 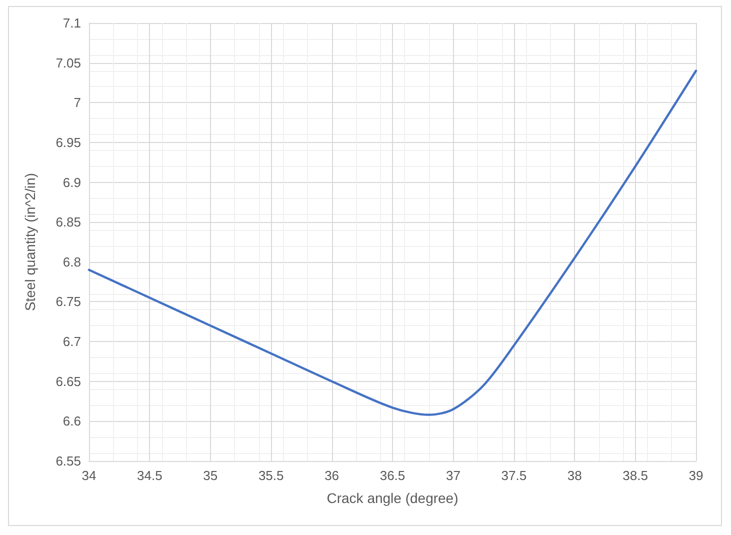 I want to click on y-tick-label: 6.75, so click(x=68, y=302).